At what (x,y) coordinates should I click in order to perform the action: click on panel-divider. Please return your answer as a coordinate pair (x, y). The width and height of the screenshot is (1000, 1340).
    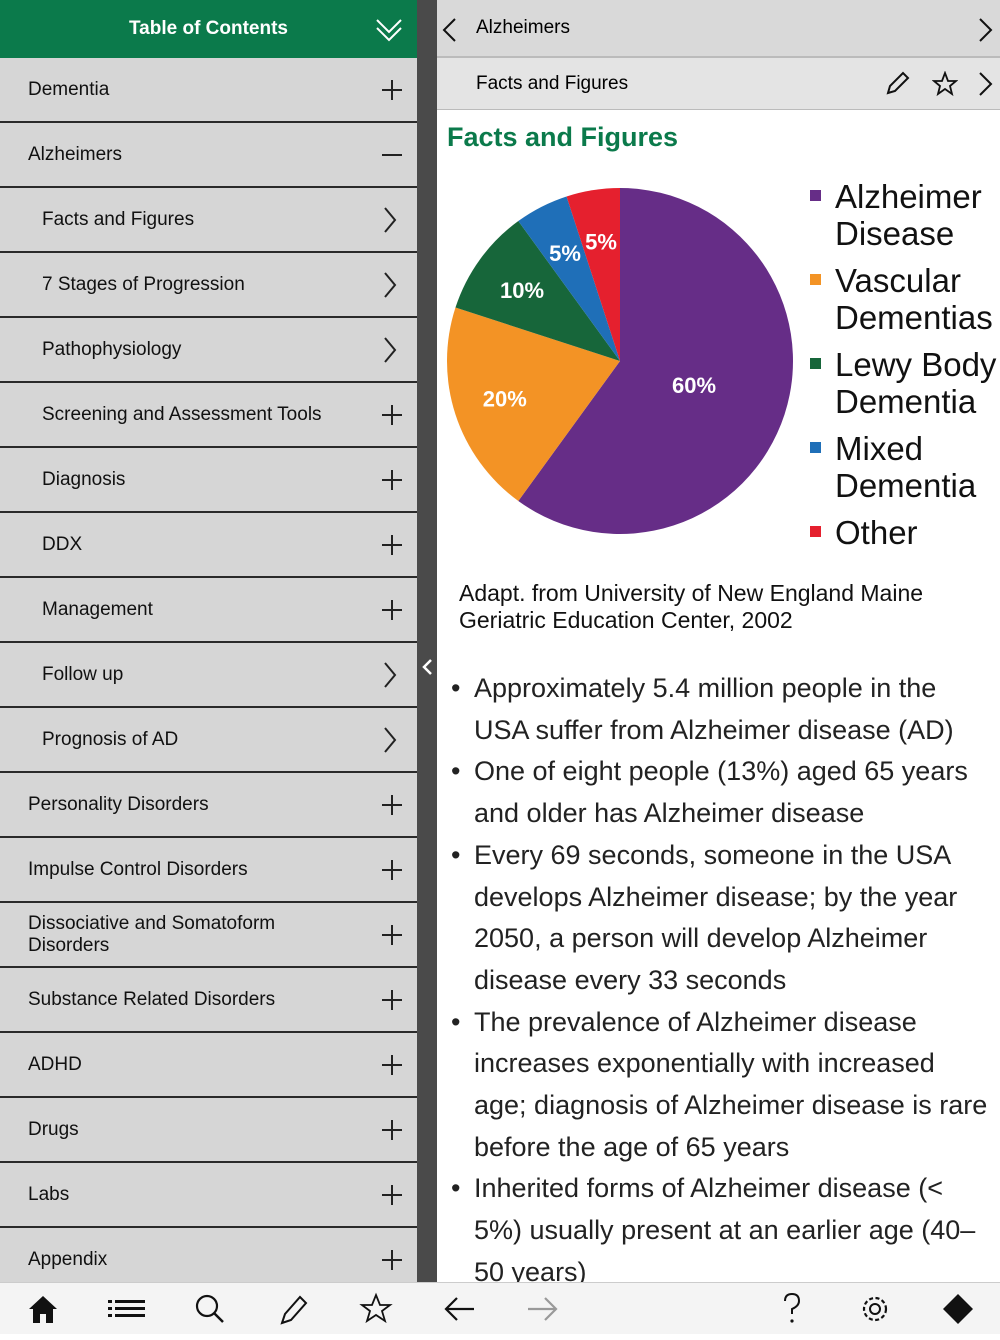
    Looking at the image, I should click on (427, 641).